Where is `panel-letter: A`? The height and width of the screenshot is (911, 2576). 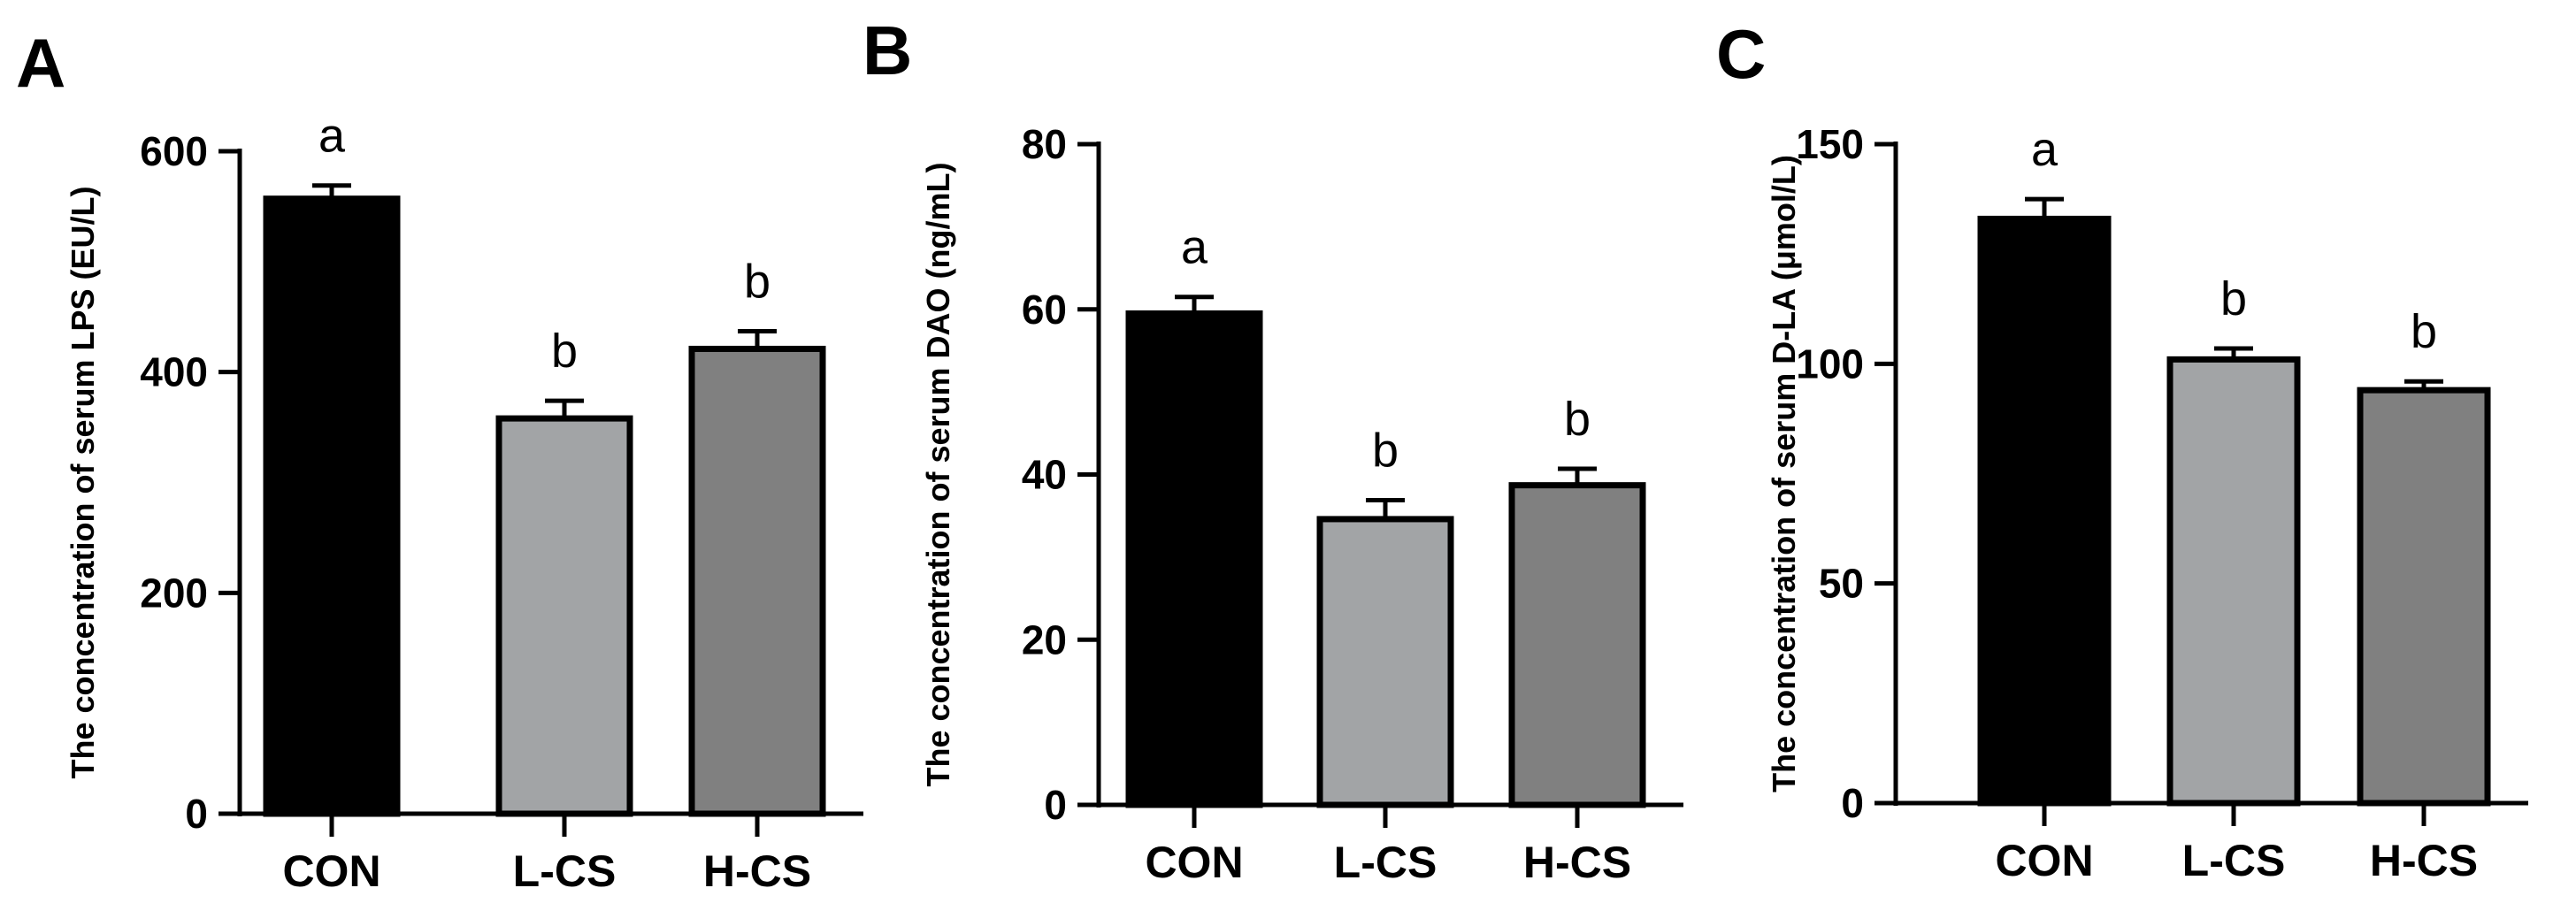 panel-letter: A is located at coordinates (40, 63).